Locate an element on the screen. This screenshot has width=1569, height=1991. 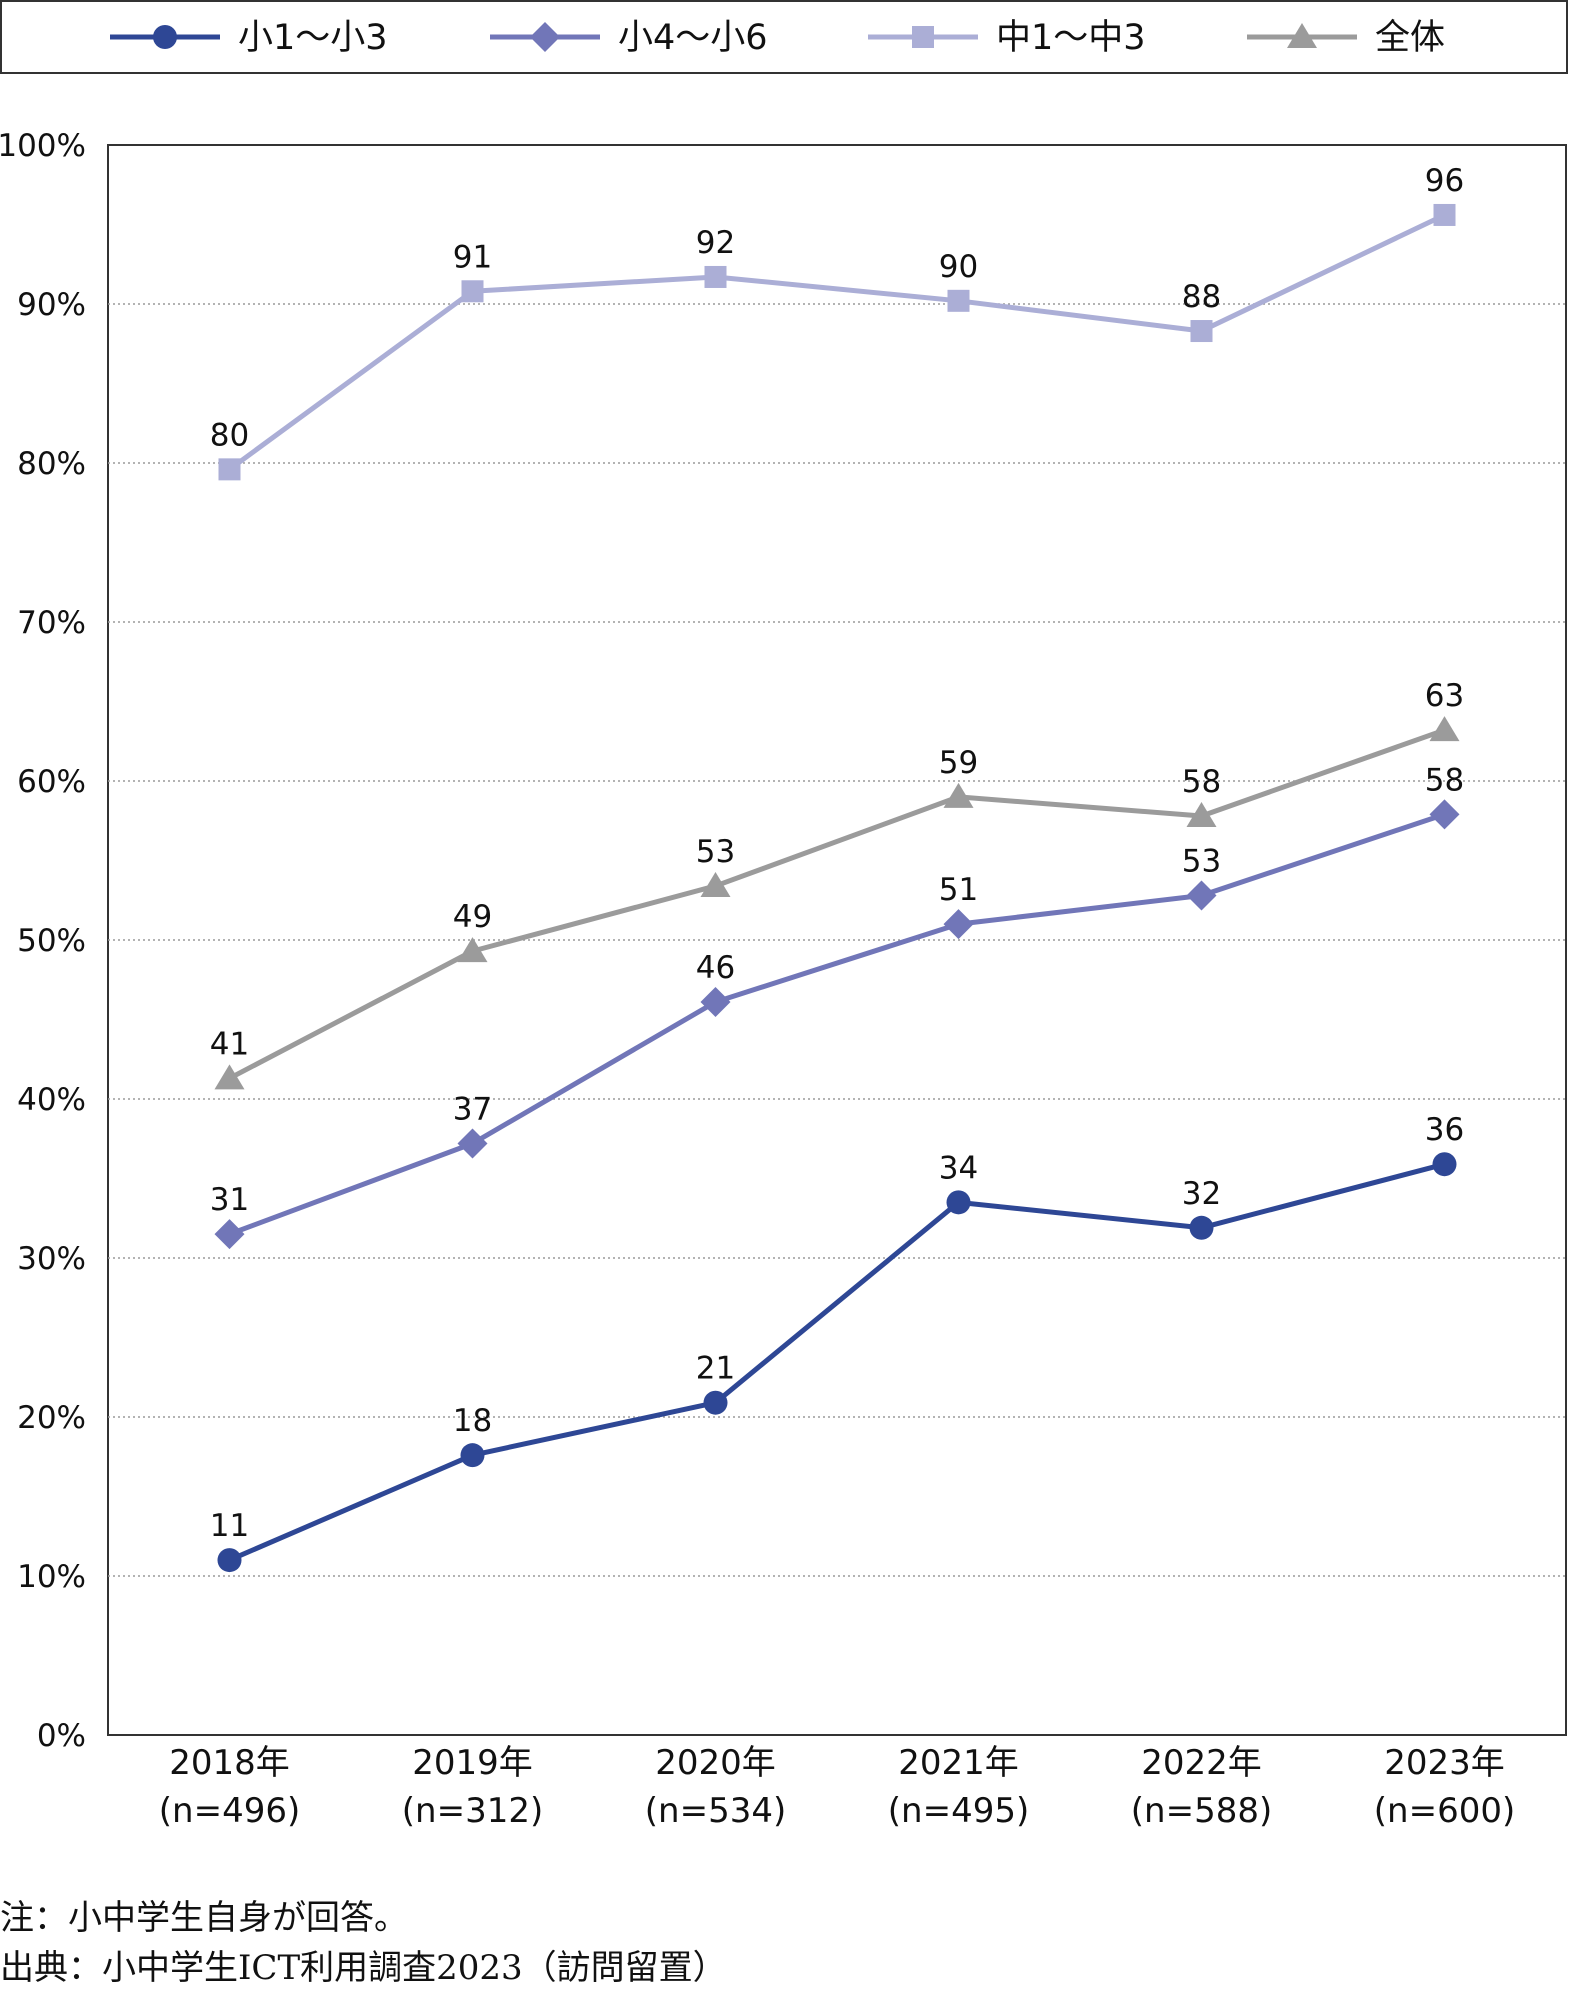
data-label: 92 is located at coordinates (715, 243).